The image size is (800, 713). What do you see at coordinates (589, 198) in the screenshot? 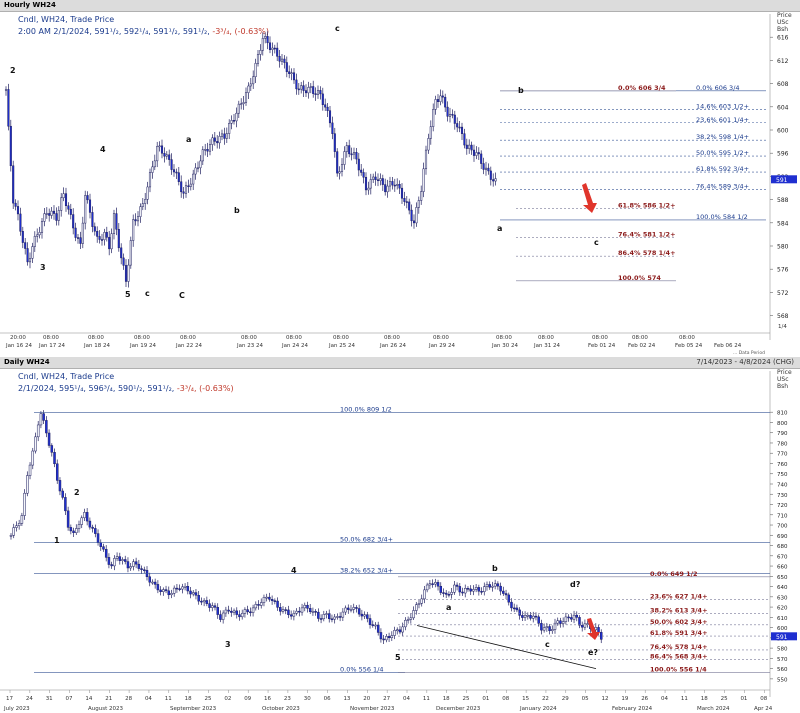
I see `hourly-down-arrow` at bounding box center [589, 198].